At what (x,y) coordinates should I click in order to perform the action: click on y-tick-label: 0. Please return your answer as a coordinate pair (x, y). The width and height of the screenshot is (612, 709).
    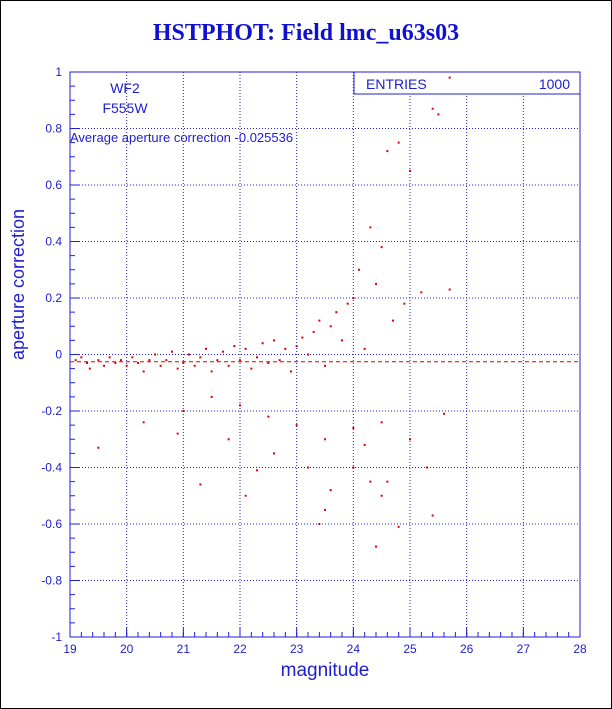
    Looking at the image, I should click on (58, 355).